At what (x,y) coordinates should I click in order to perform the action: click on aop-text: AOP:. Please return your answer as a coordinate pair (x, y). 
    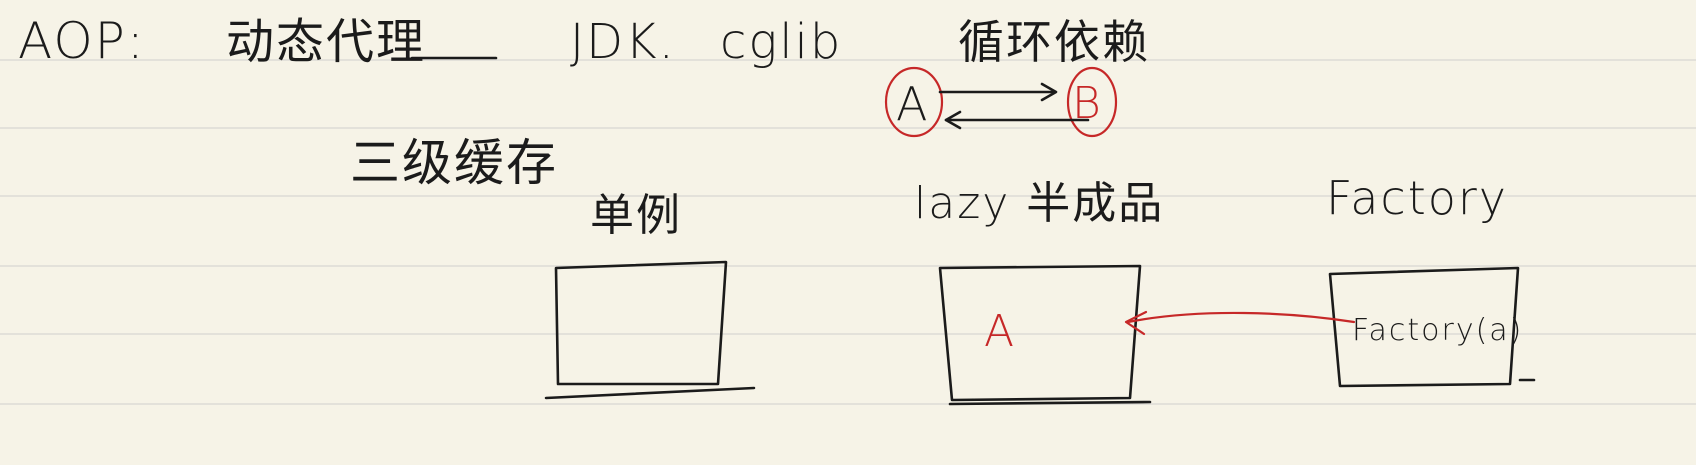
    Looking at the image, I should click on (82, 41).